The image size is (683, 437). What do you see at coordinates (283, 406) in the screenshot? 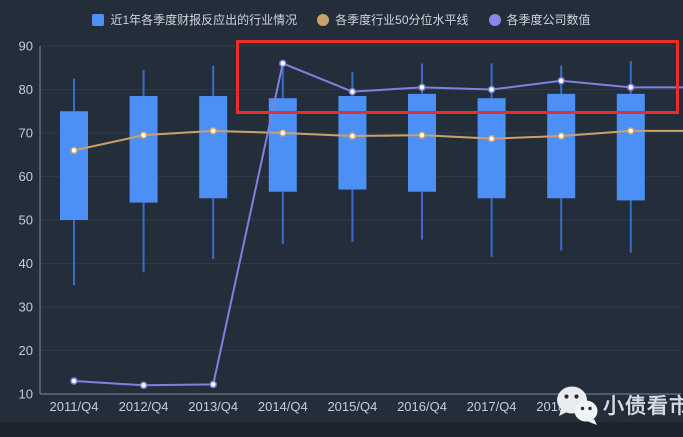
I see `x-axis-tick-label: 2014/Q4` at bounding box center [283, 406].